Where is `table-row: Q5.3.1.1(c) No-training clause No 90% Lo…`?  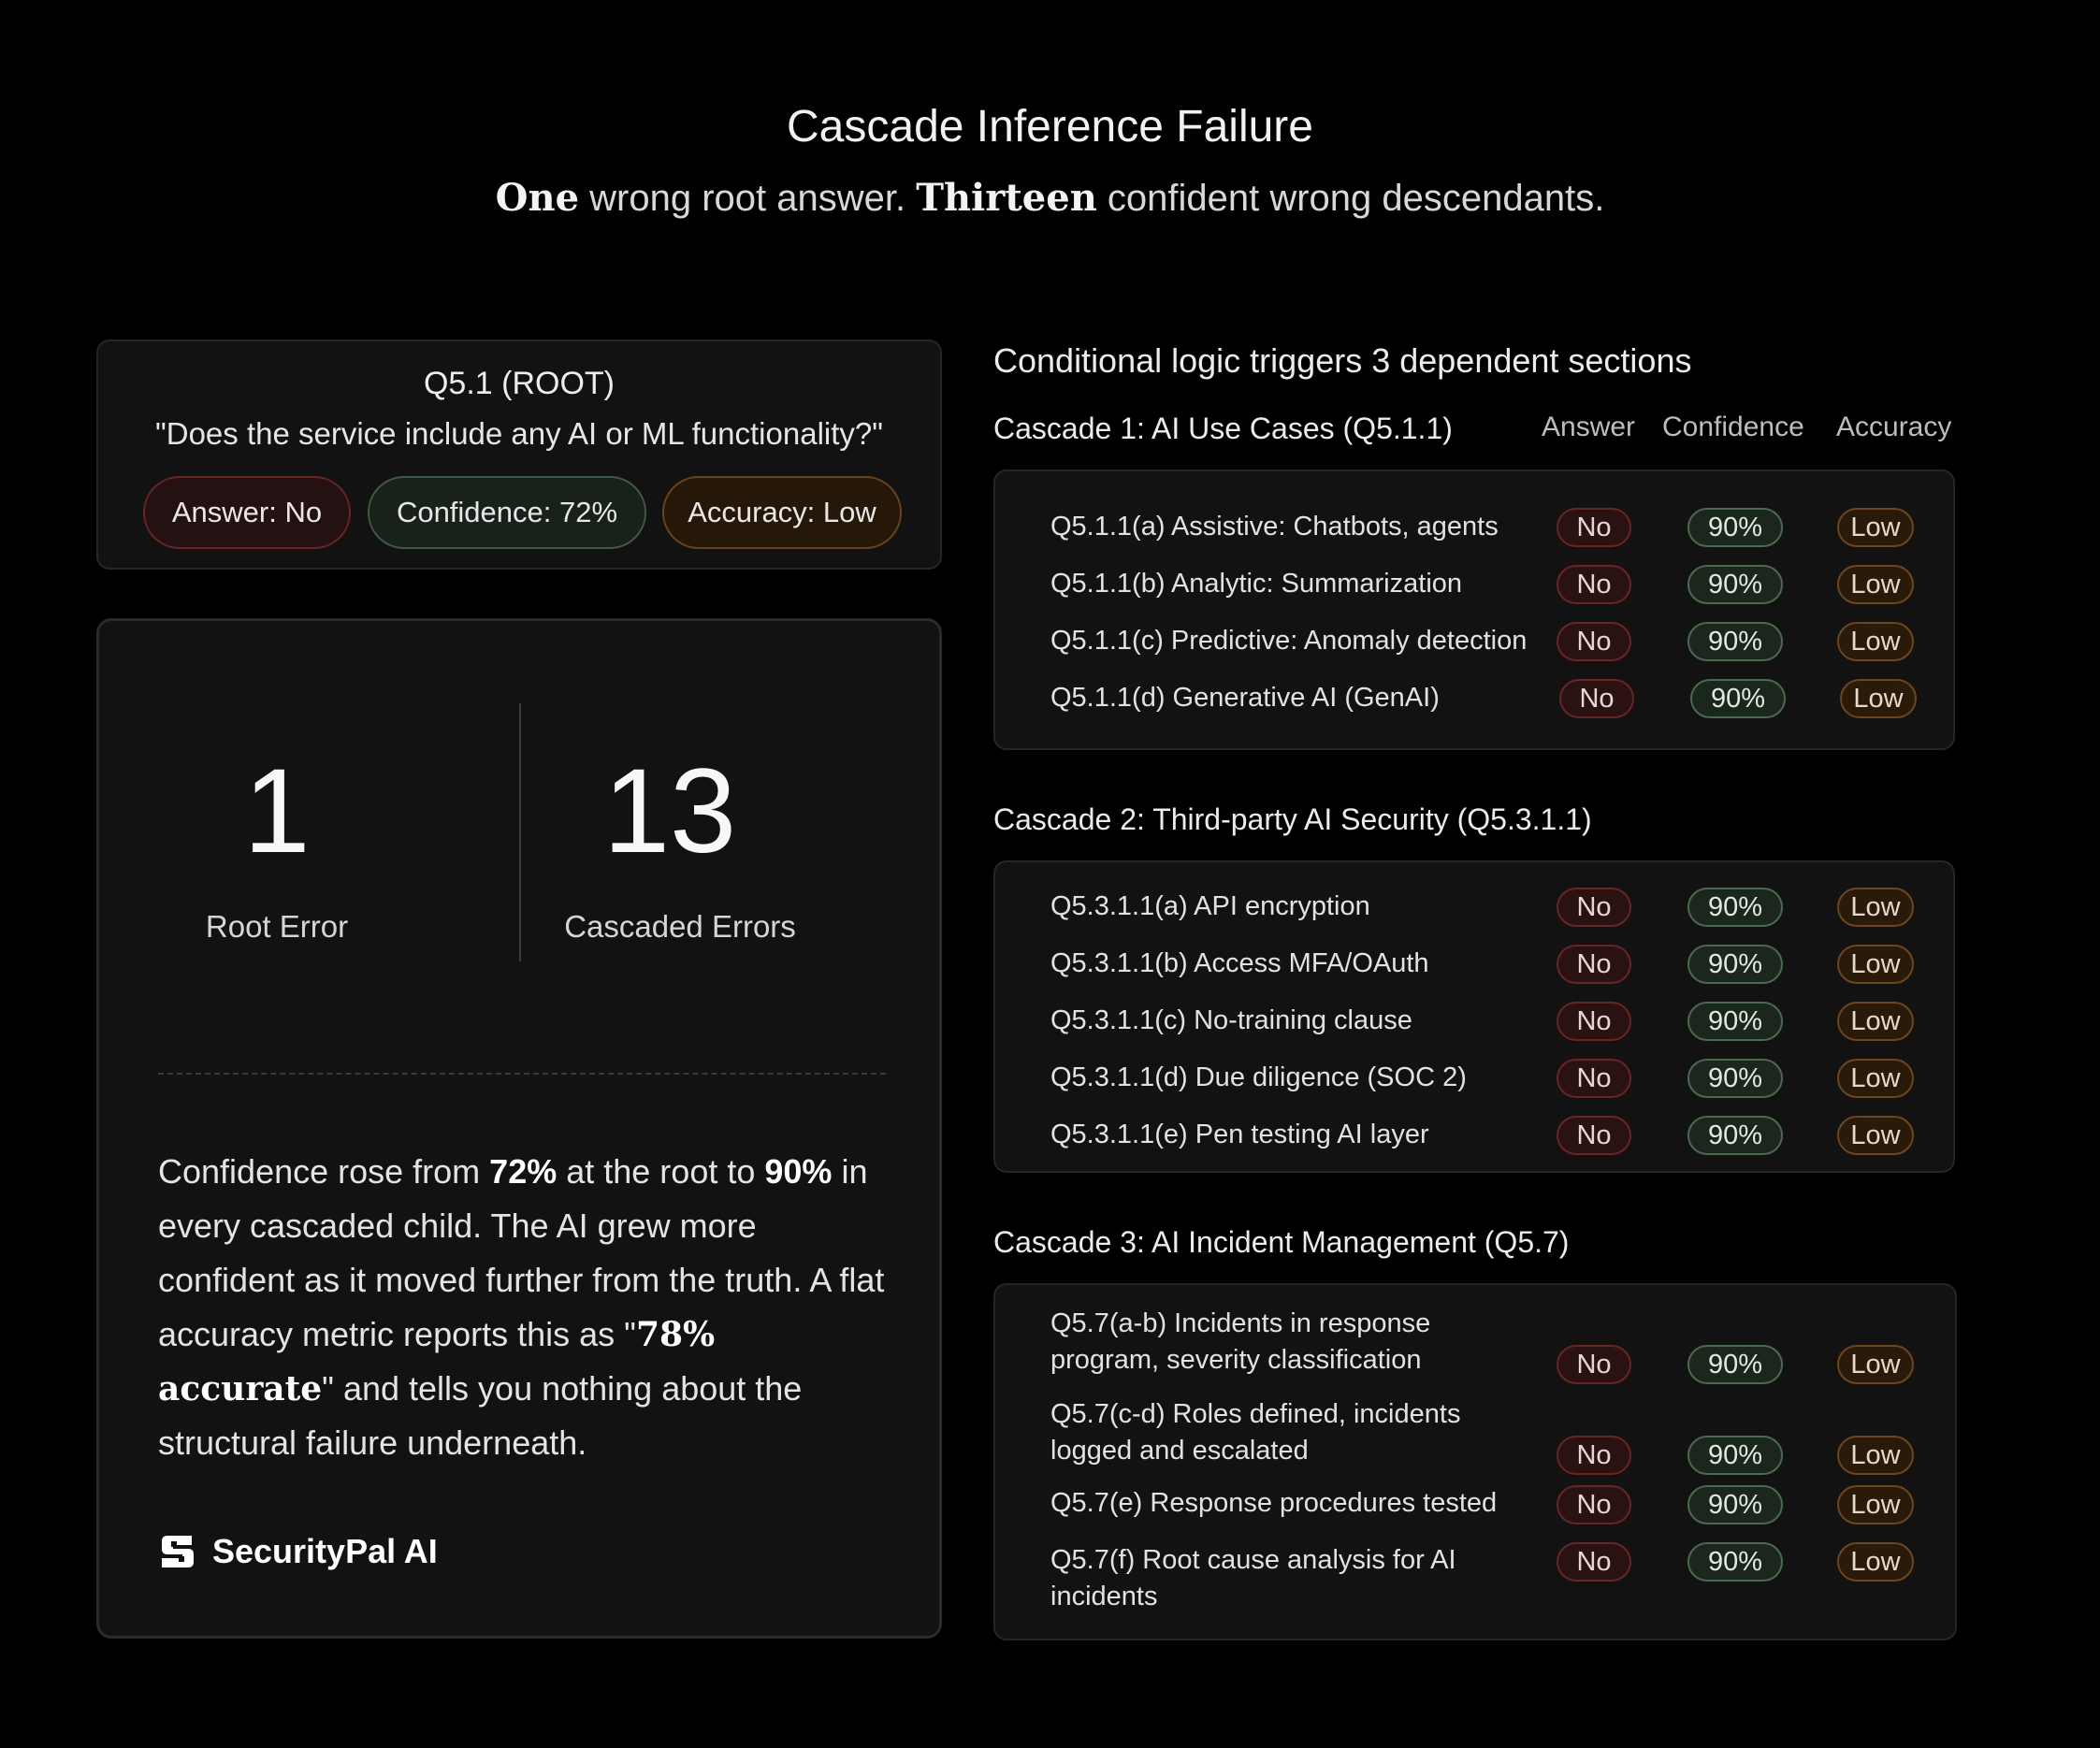 table-row: Q5.3.1.1(c) No-training clause No 90% Lo… is located at coordinates (1474, 1021).